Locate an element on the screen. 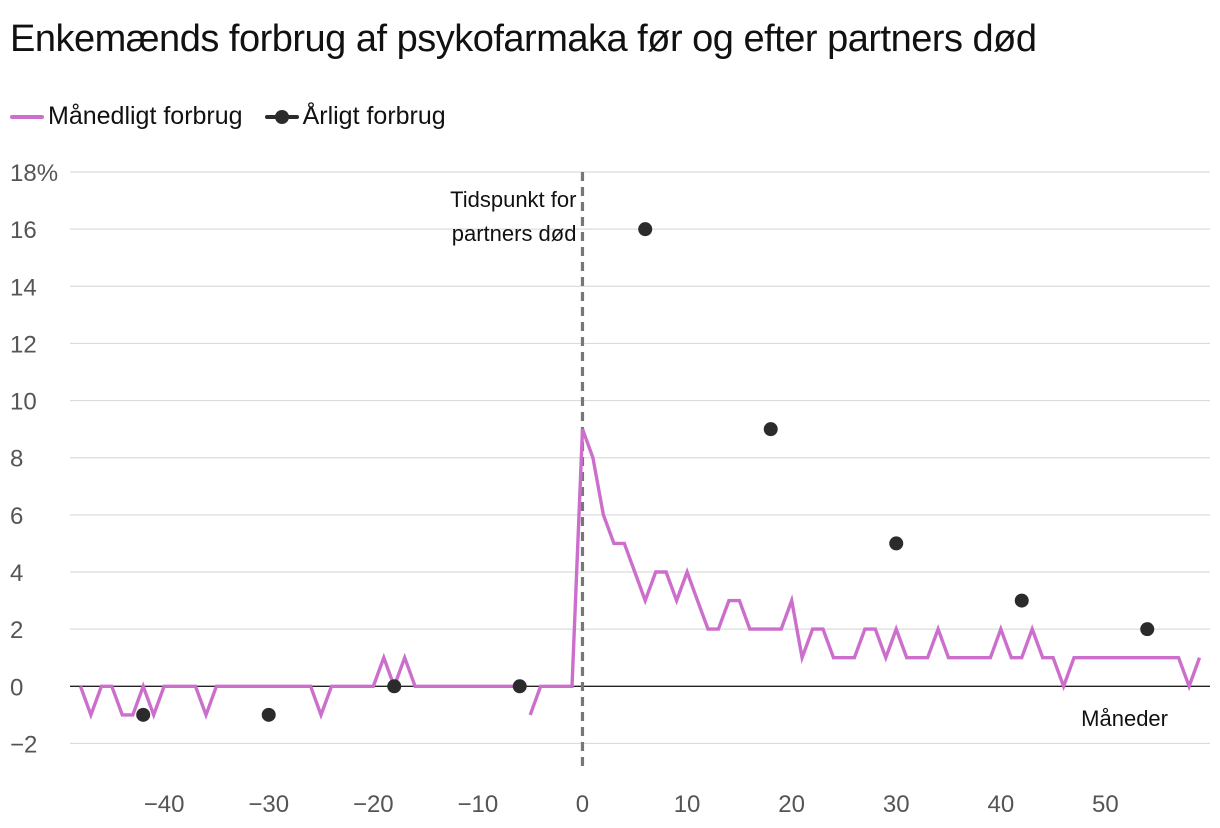  x-tick-label: 20 is located at coordinates (791, 804).